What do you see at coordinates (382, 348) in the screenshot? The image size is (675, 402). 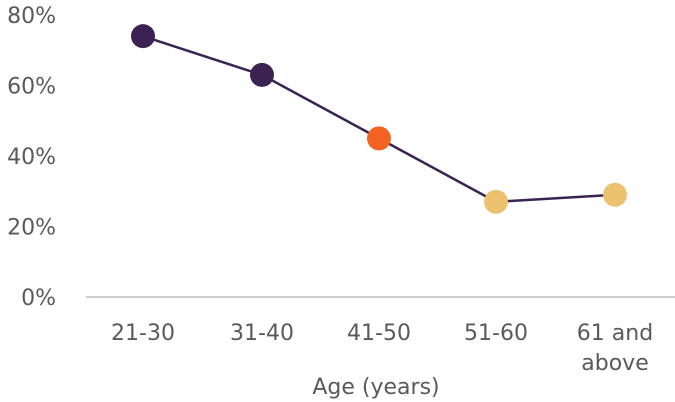 I see `x-tick-labels: 21-30 31-40 41-50 51-60 61 and above` at bounding box center [382, 348].